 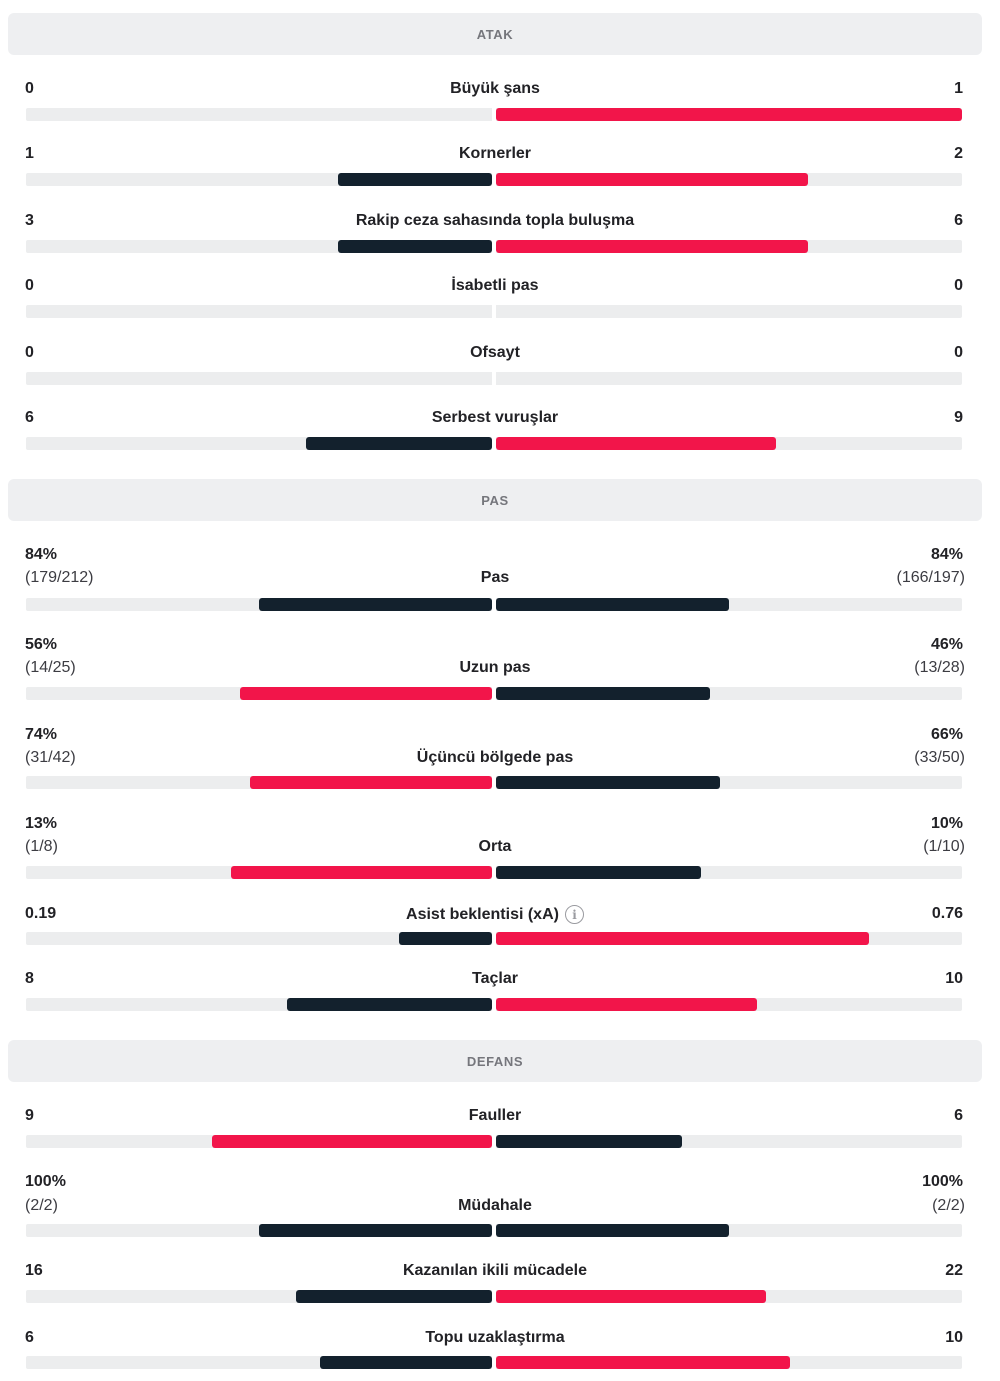 I want to click on stat-label: Kornerler, so click(x=495, y=154).